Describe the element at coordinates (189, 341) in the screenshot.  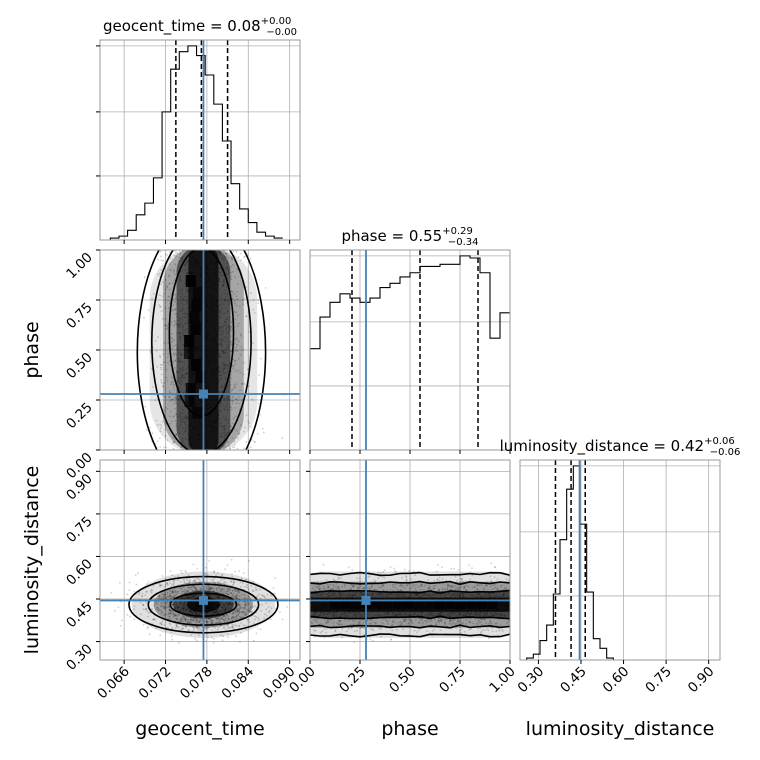
I see `density-cell` at that location.